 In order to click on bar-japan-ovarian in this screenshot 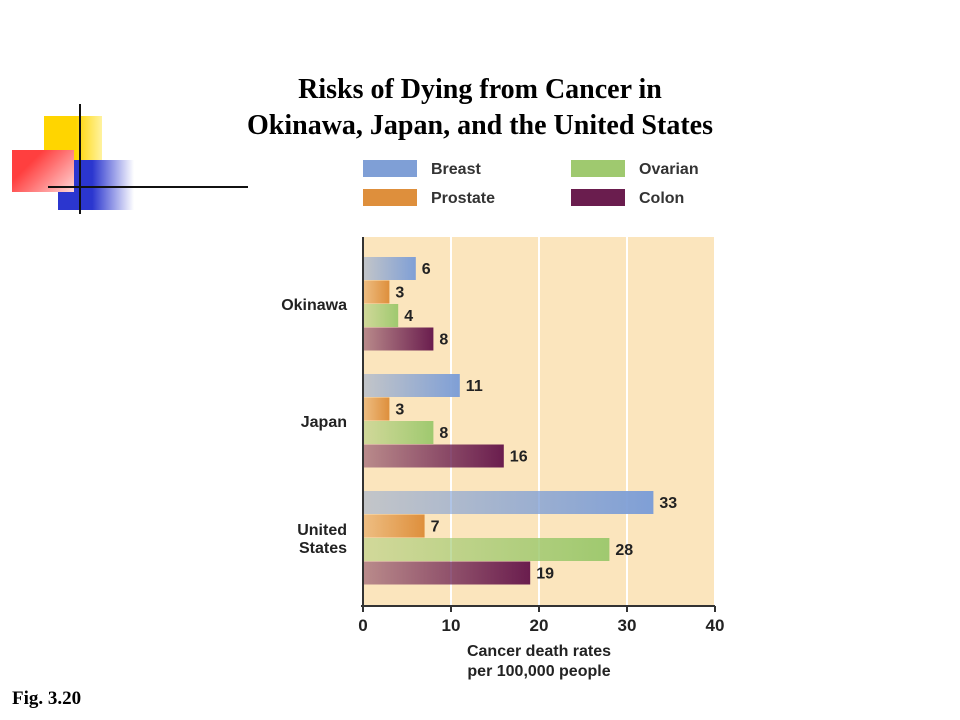, I will do `click(398, 432)`.